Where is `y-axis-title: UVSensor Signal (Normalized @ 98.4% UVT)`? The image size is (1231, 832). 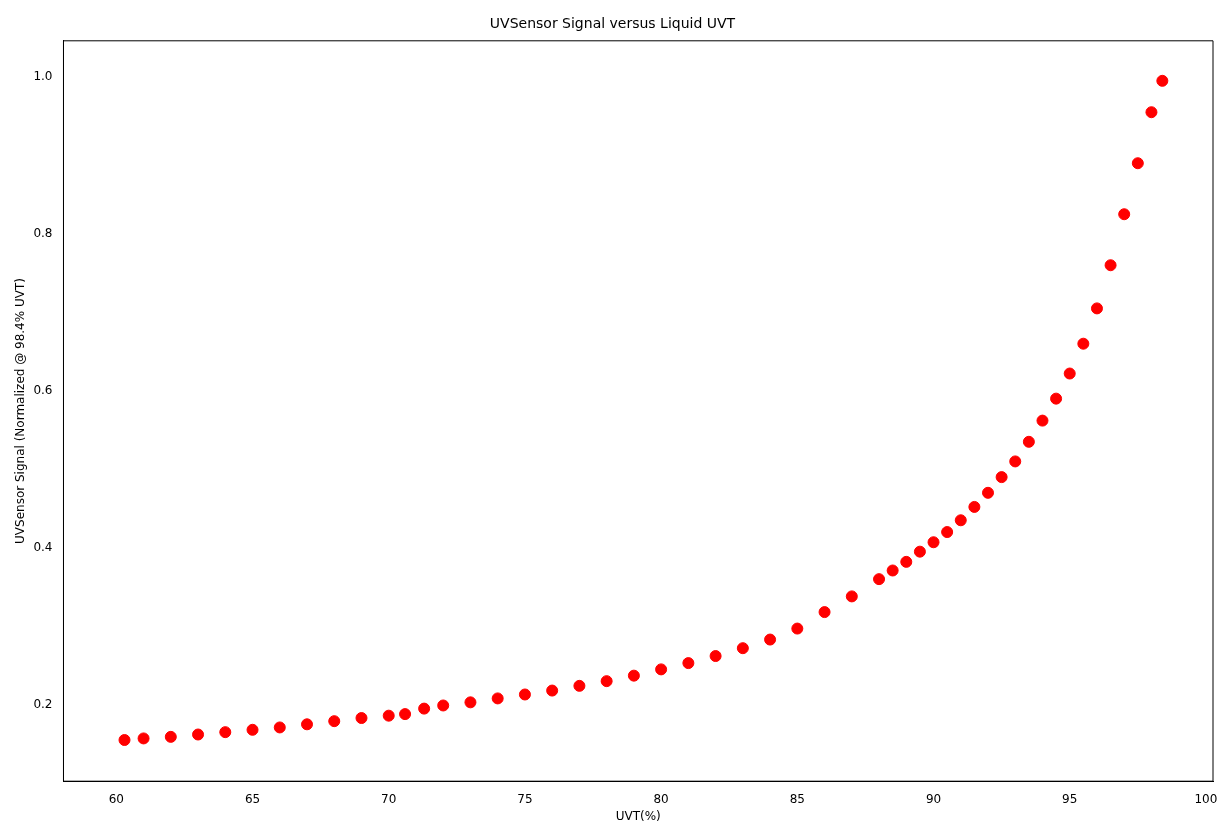 y-axis-title: UVSensor Signal (Normalized @ 98.4% UVT) is located at coordinates (20, 411).